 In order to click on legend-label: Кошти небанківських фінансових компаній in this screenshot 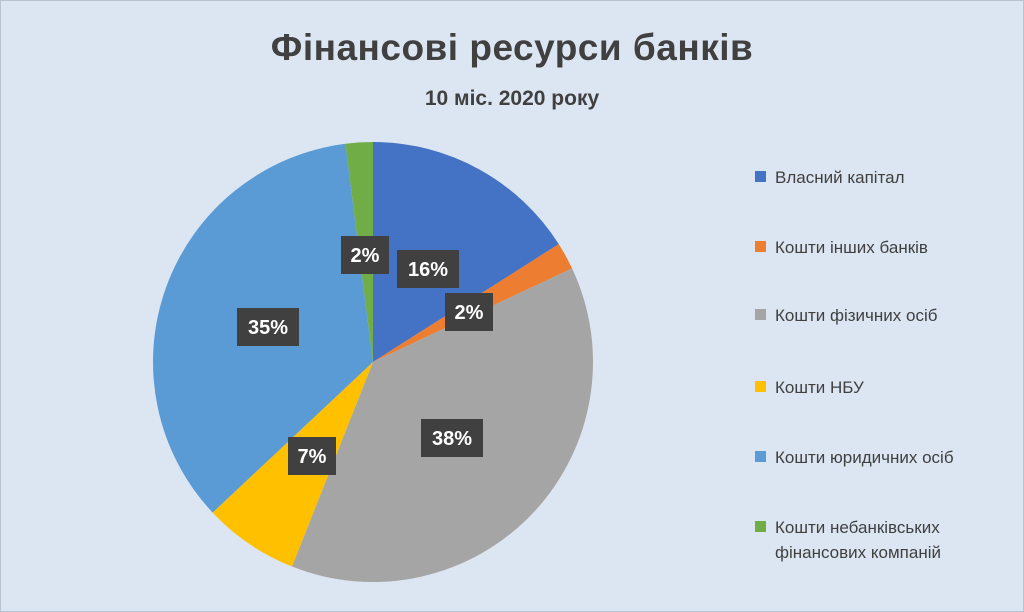, I will do `click(858, 540)`.